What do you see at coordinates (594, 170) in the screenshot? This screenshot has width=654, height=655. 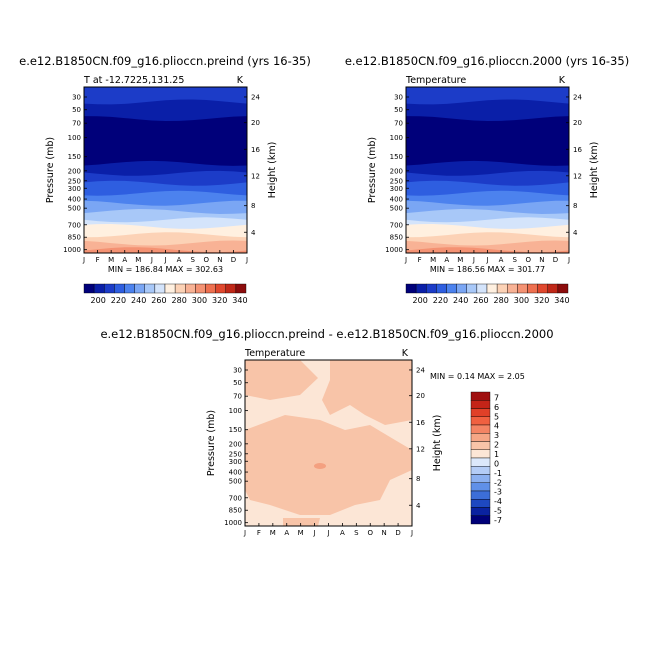 I see `y2-axis-label: Height (km)` at bounding box center [594, 170].